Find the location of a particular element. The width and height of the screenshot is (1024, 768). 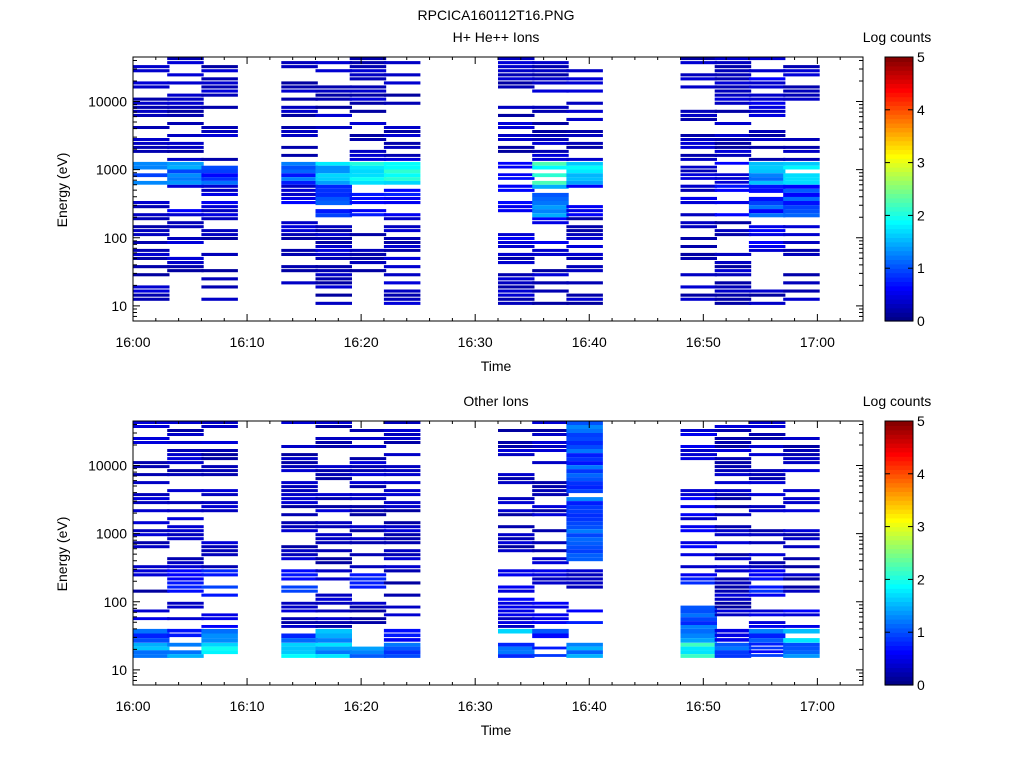

colorbar-label: Log counts is located at coordinates (897, 37).